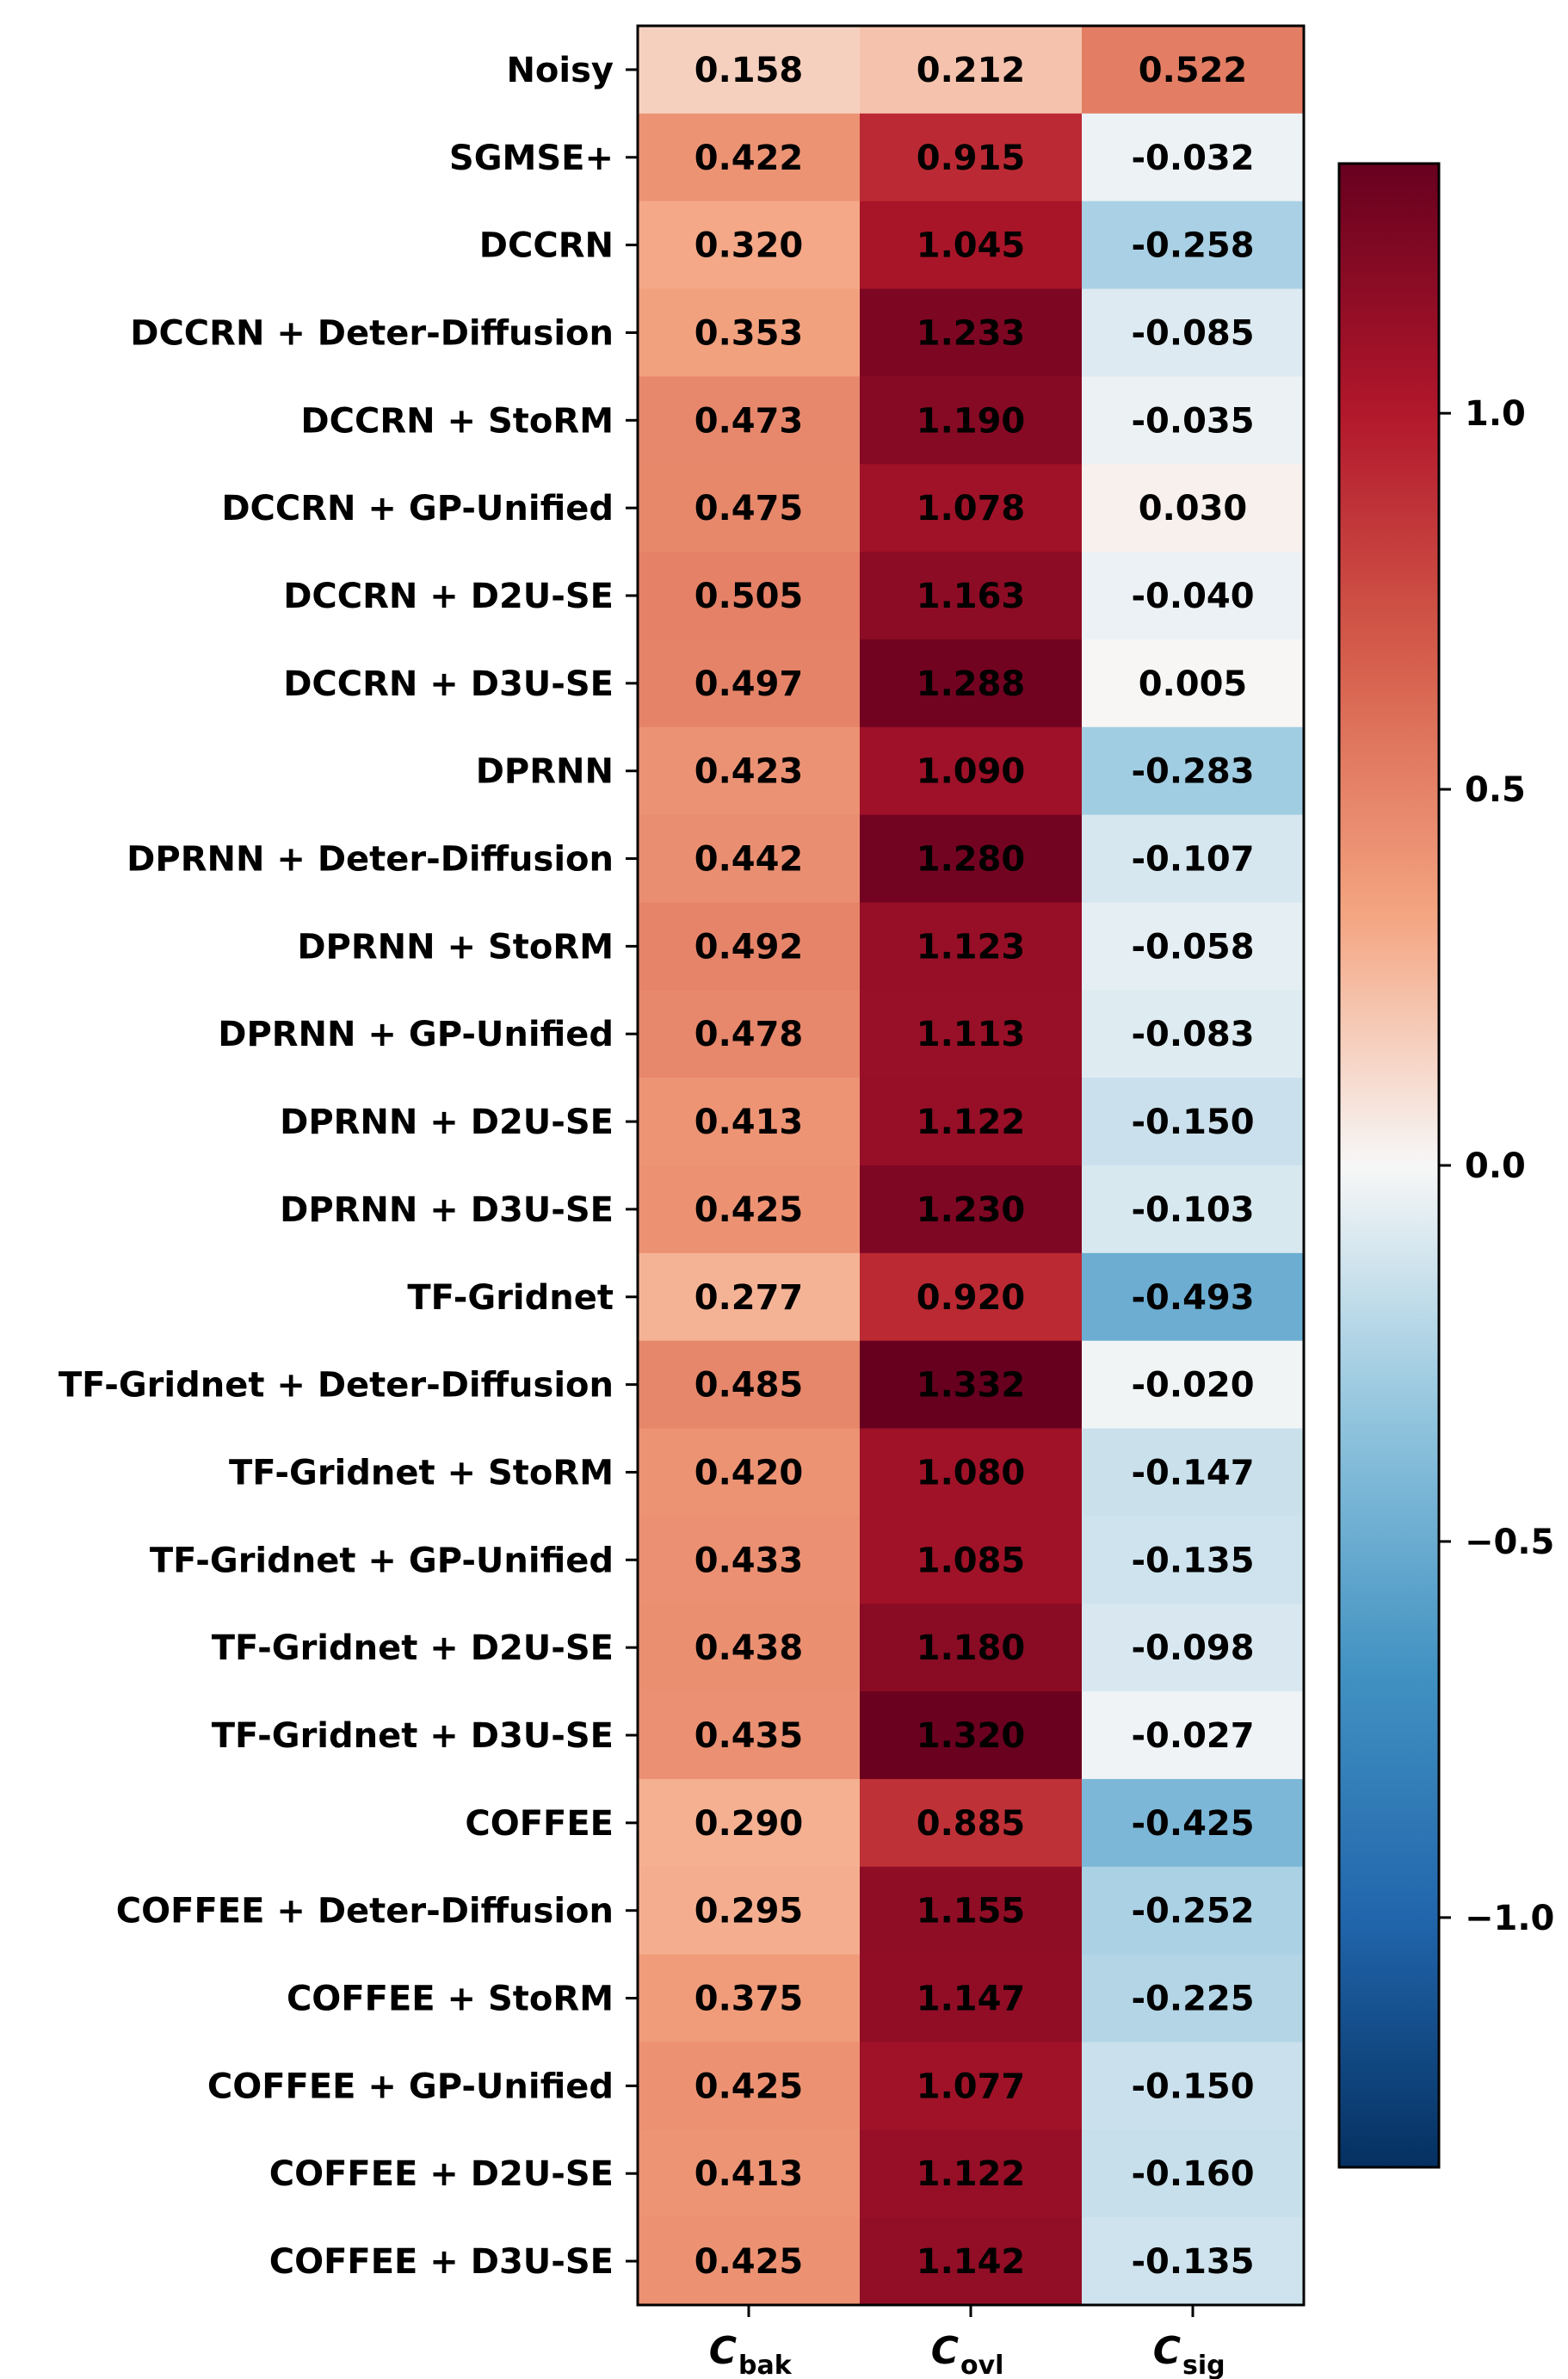 The width and height of the screenshot is (1568, 2379). Describe the element at coordinates (450, 1999) in the screenshot. I see `row-label: COFFEE + StoRM` at that location.